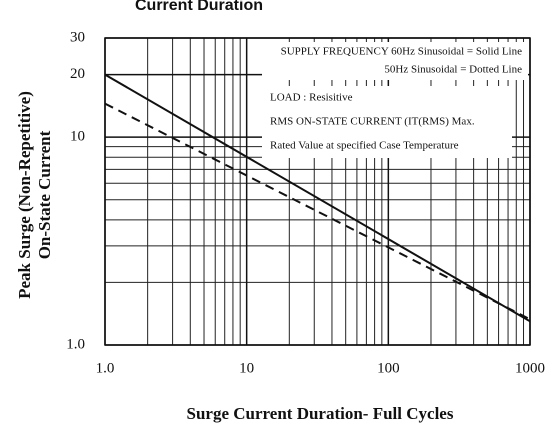 The image size is (560, 433). What do you see at coordinates (246, 368) in the screenshot?
I see `x-tick-label: 10` at bounding box center [246, 368].